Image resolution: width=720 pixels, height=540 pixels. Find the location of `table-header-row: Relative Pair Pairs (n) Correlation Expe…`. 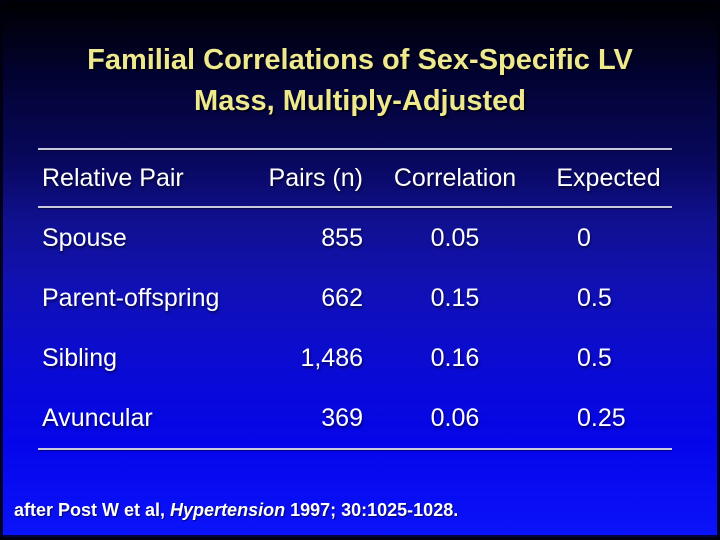

table-header-row: Relative Pair Pairs (n) Correlation Expe… is located at coordinates (355, 178).